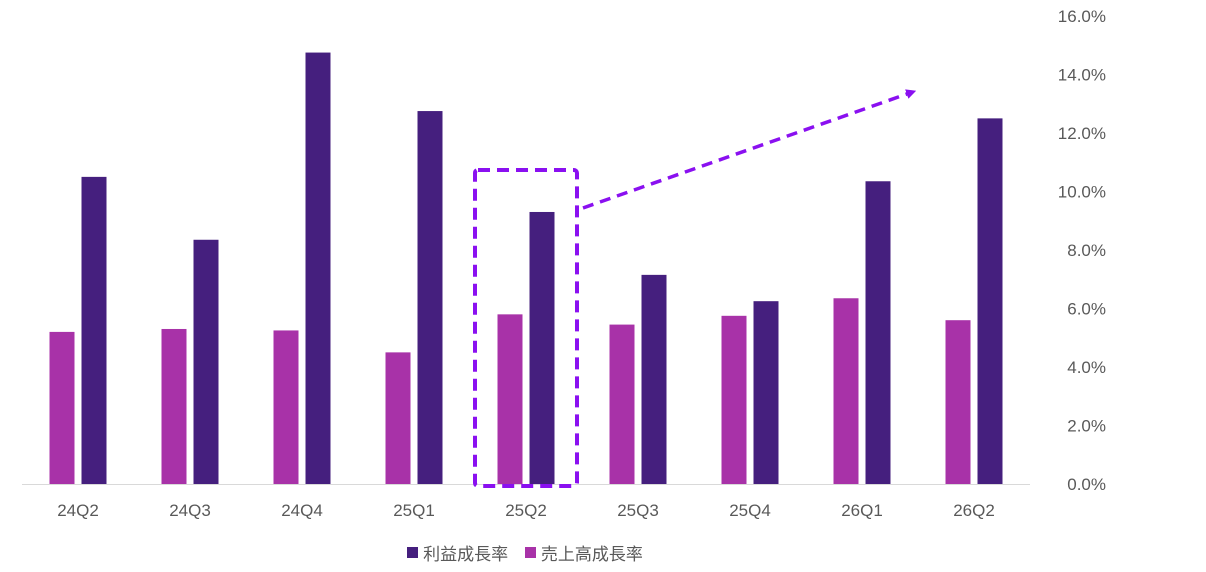  What do you see at coordinates (878, 332) in the screenshot?
I see `bar-profit-26Q1` at bounding box center [878, 332].